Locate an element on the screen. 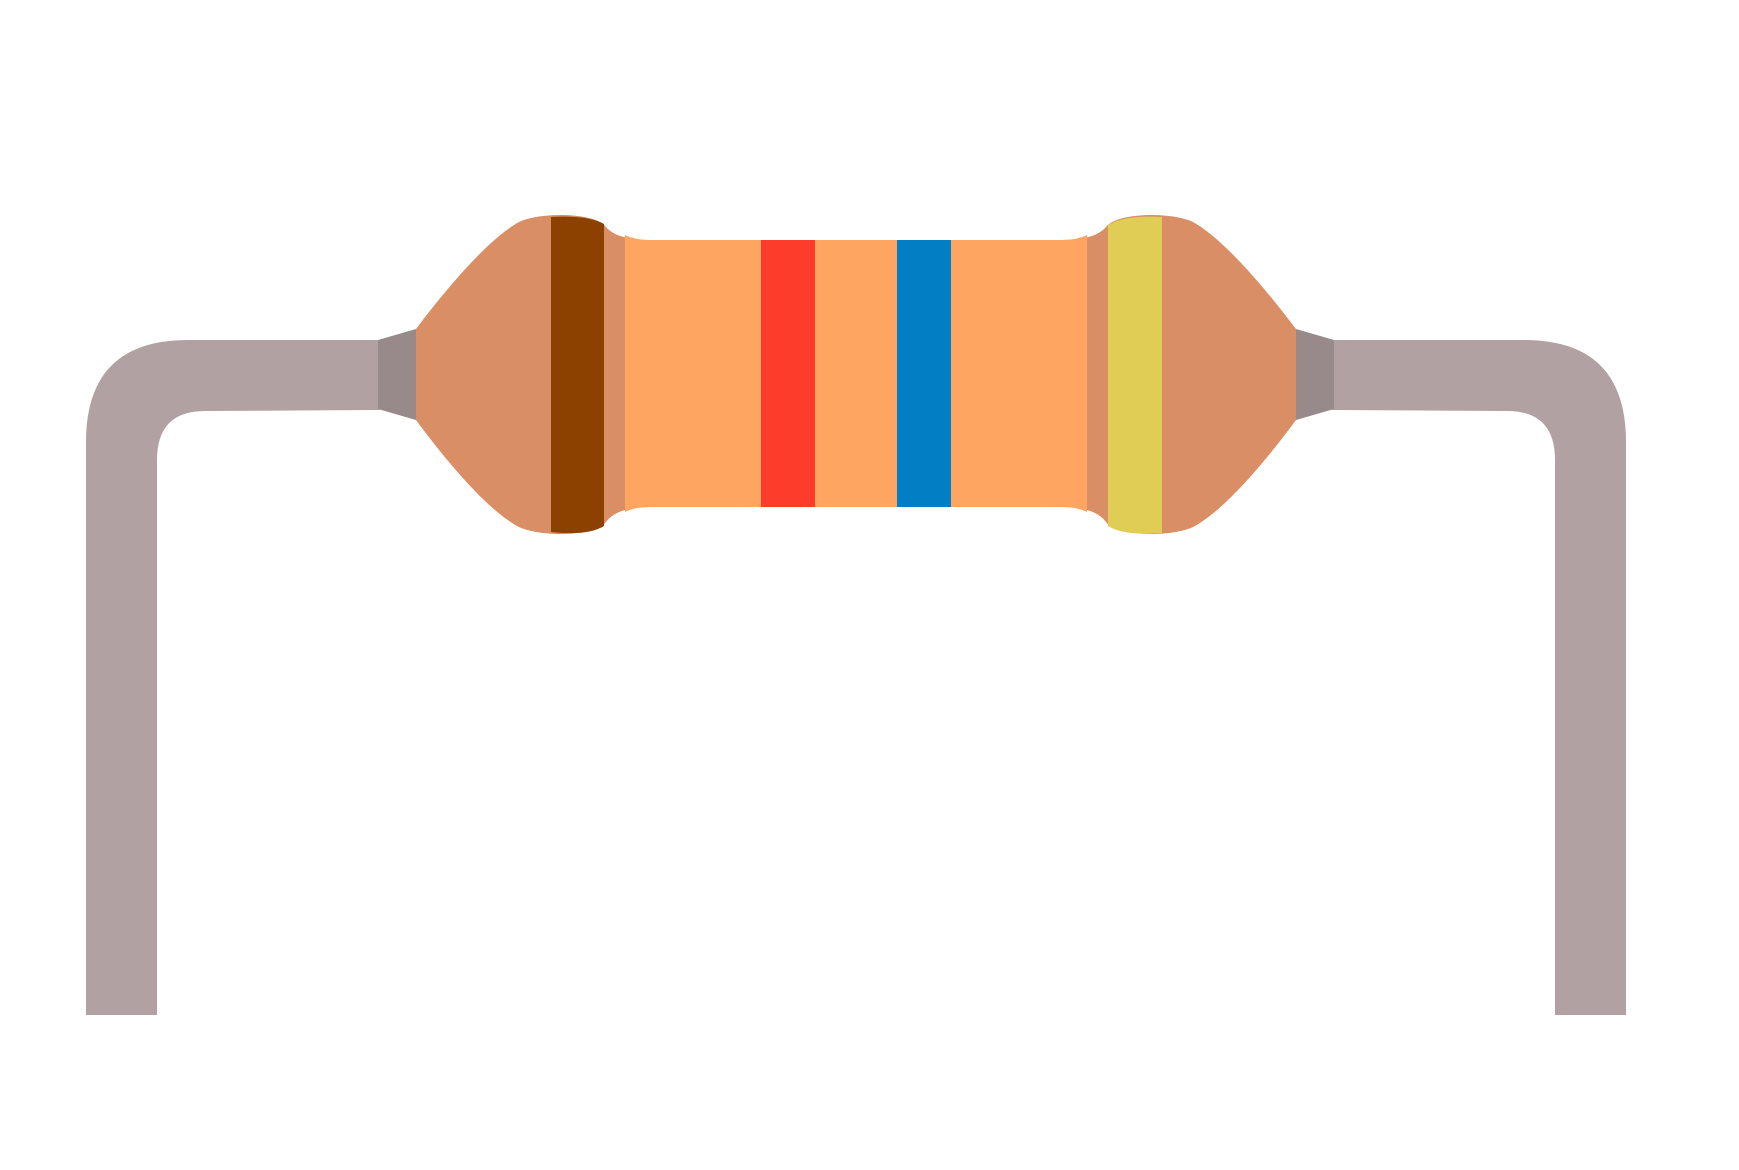 This screenshot has width=1739, height=1170. left-lead-wire is located at coordinates (233, 677).